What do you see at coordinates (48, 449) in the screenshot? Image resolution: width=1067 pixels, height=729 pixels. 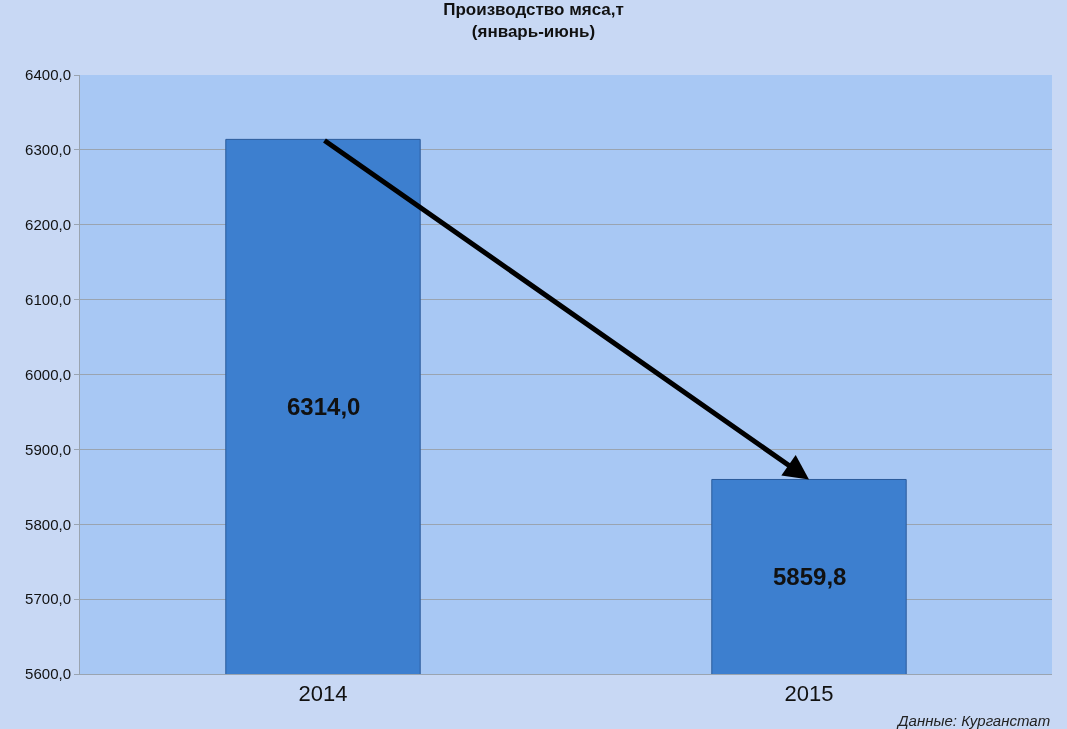 I see `y-tick-label: 5900,0` at bounding box center [48, 449].